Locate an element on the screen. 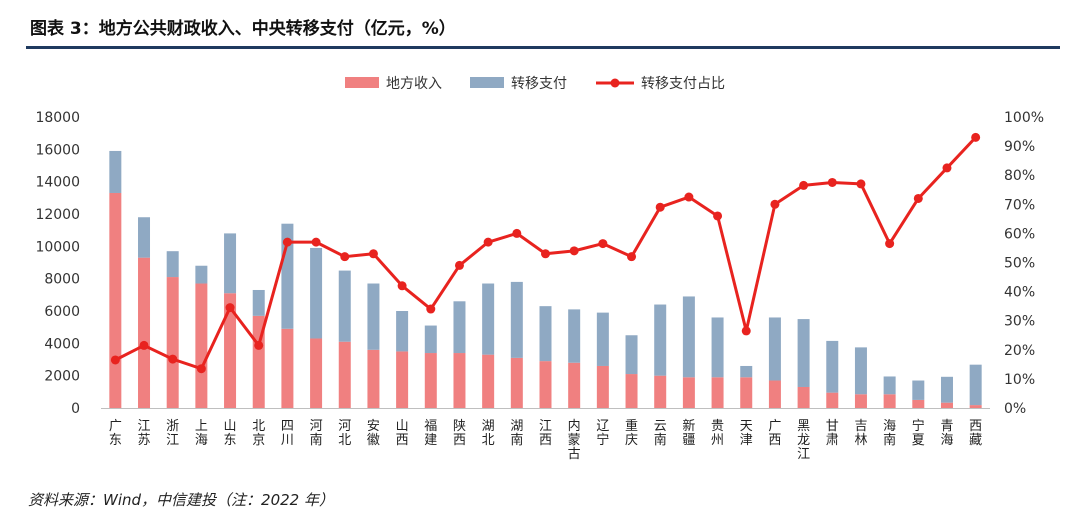  y-right-tick-label: 40% is located at coordinates (1019, 293).